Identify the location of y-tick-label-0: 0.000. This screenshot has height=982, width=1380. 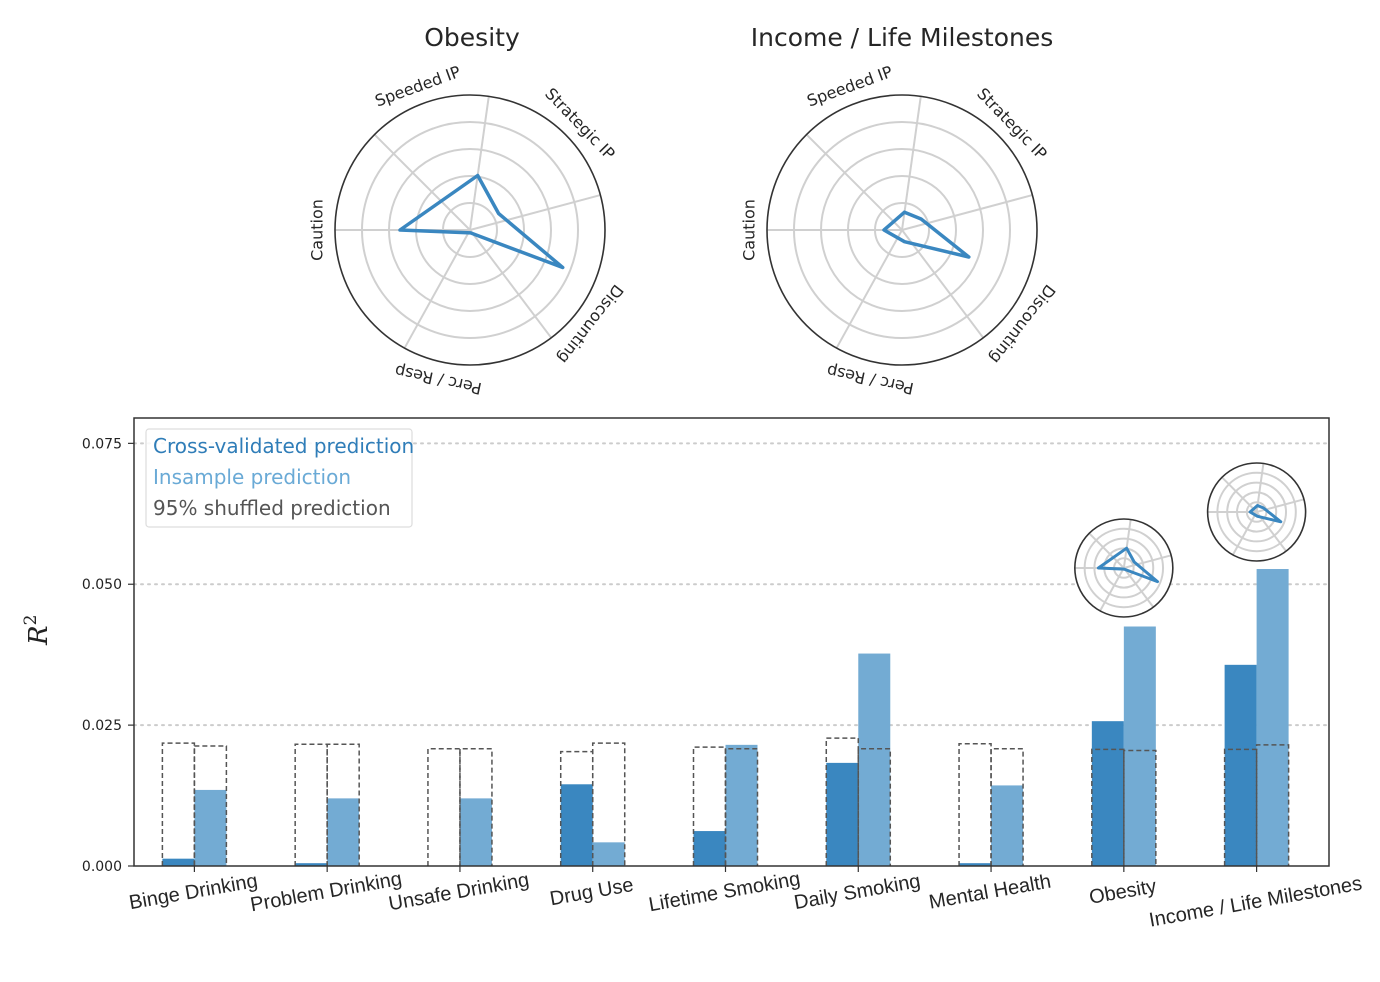
(102, 867).